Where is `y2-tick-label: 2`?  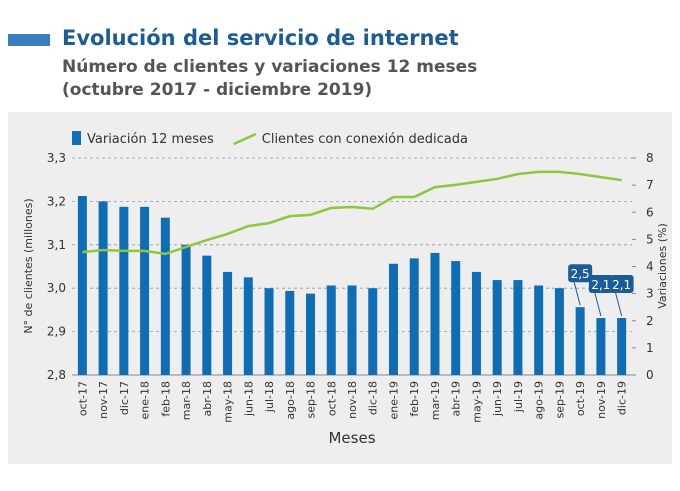
y2-tick-label: 2 is located at coordinates (650, 321).